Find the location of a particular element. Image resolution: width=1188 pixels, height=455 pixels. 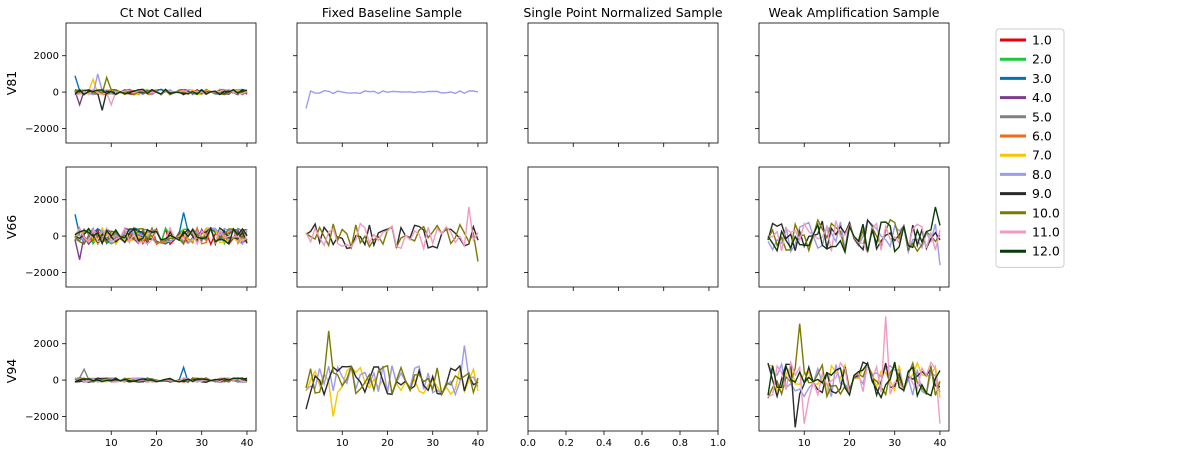

legend: 1.0 2.0 3.0 4.0 5.0 6.0 7.0 8.0 9.0 10.0 11.0 12.0 is located at coordinates (1030, 148).